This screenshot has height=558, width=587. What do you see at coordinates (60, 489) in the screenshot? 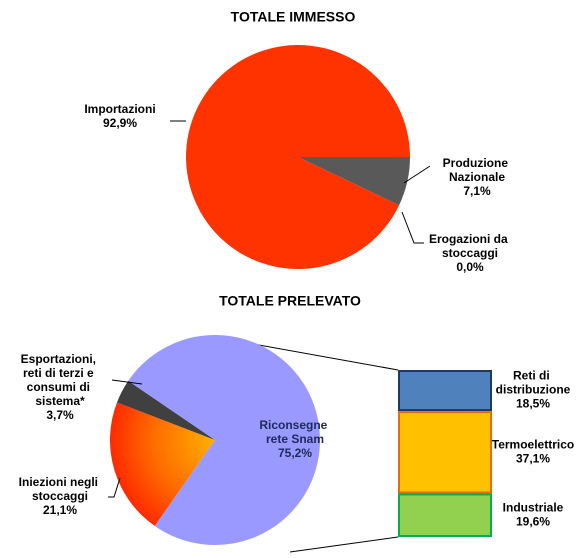
I see `slice-label: Iniezioni negli stoccaggi` at bounding box center [60, 489].